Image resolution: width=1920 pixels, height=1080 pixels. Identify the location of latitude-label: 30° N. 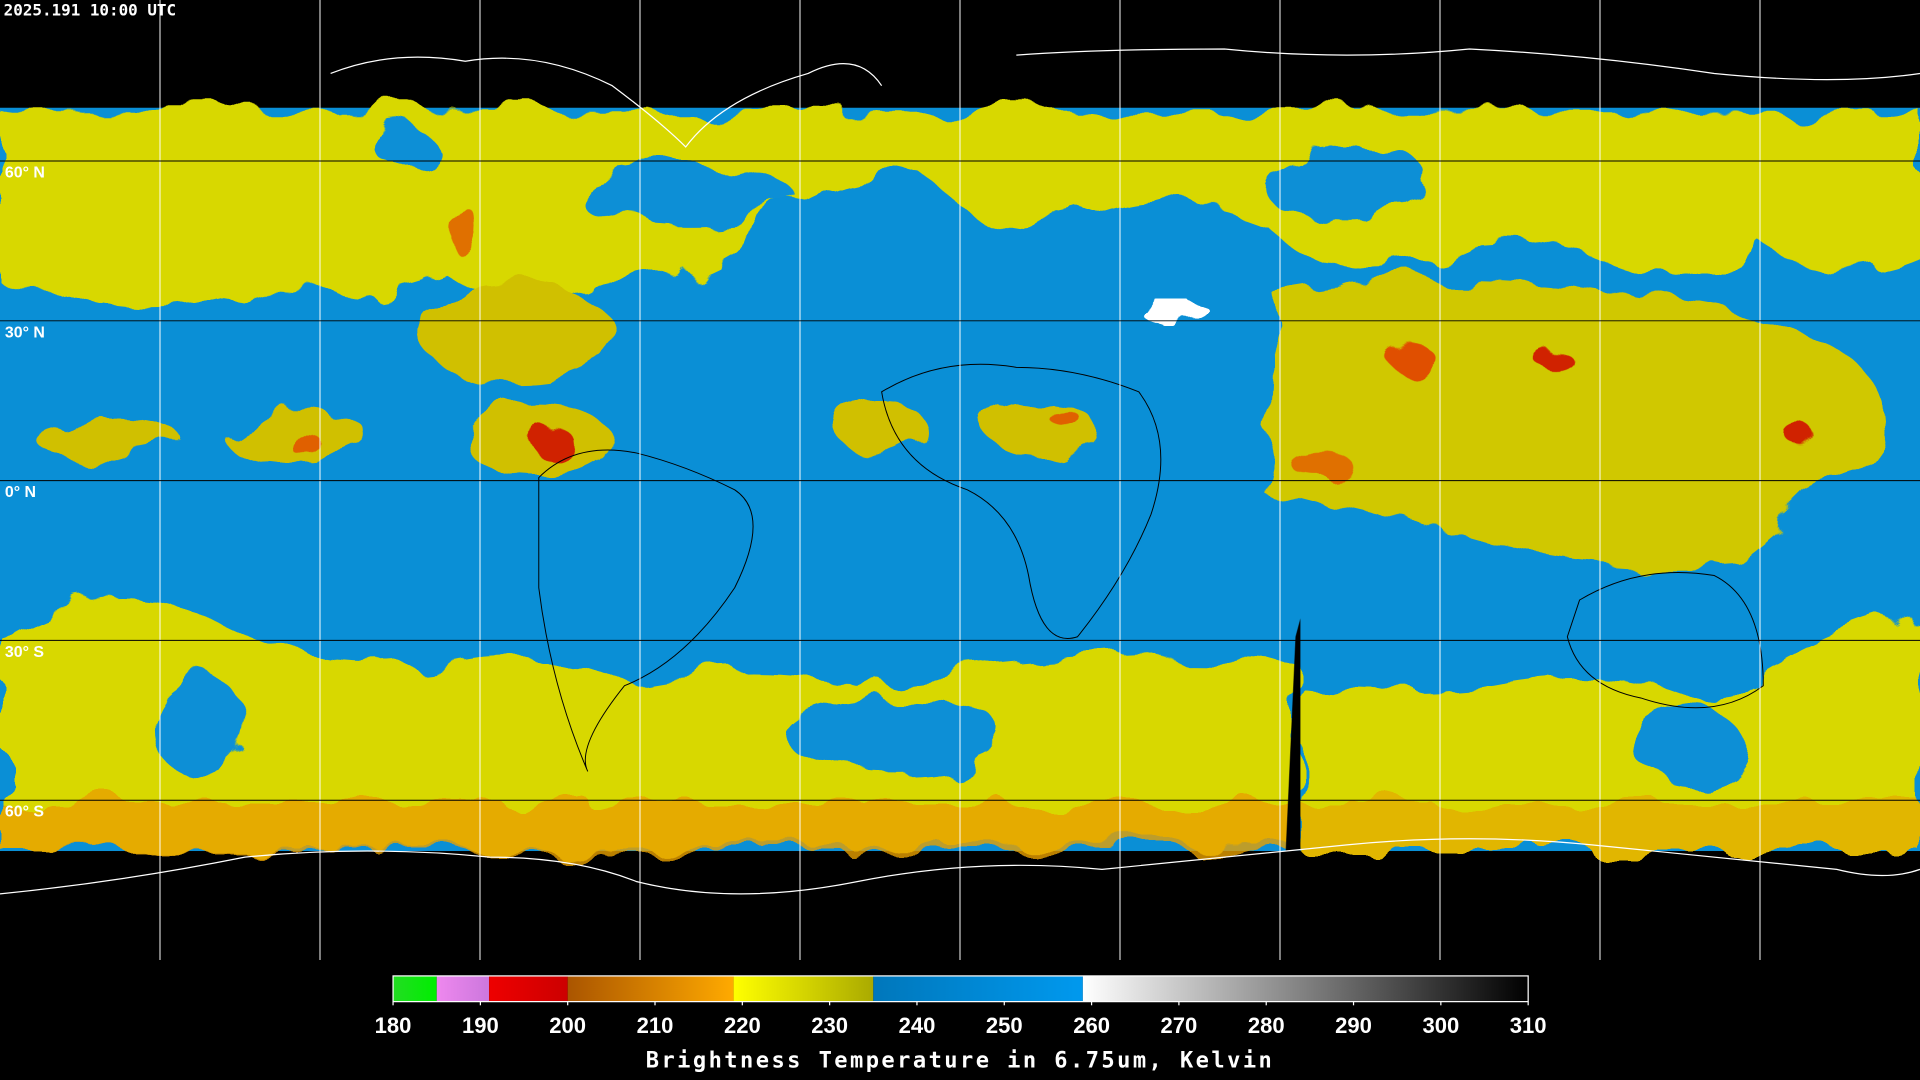
(25, 332).